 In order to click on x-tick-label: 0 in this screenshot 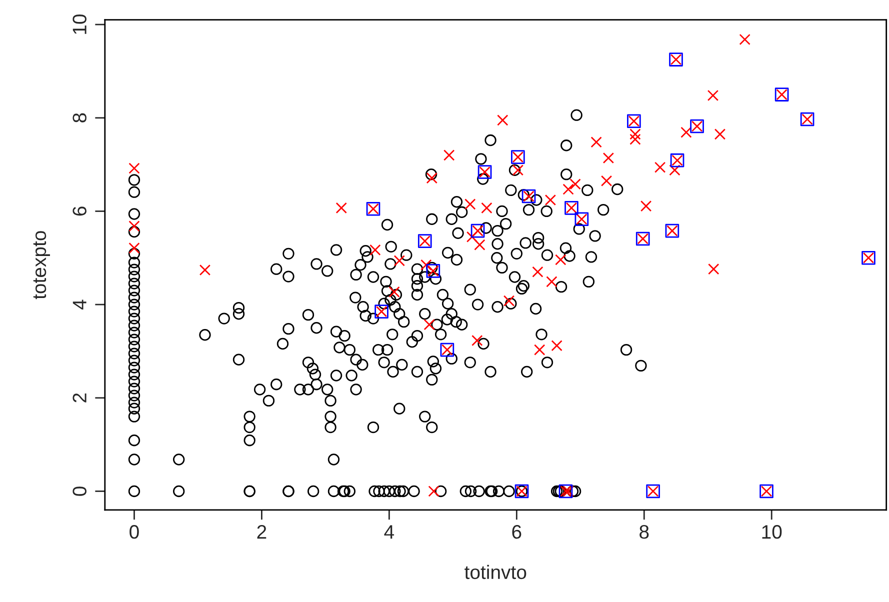, I will do `click(134, 531)`.